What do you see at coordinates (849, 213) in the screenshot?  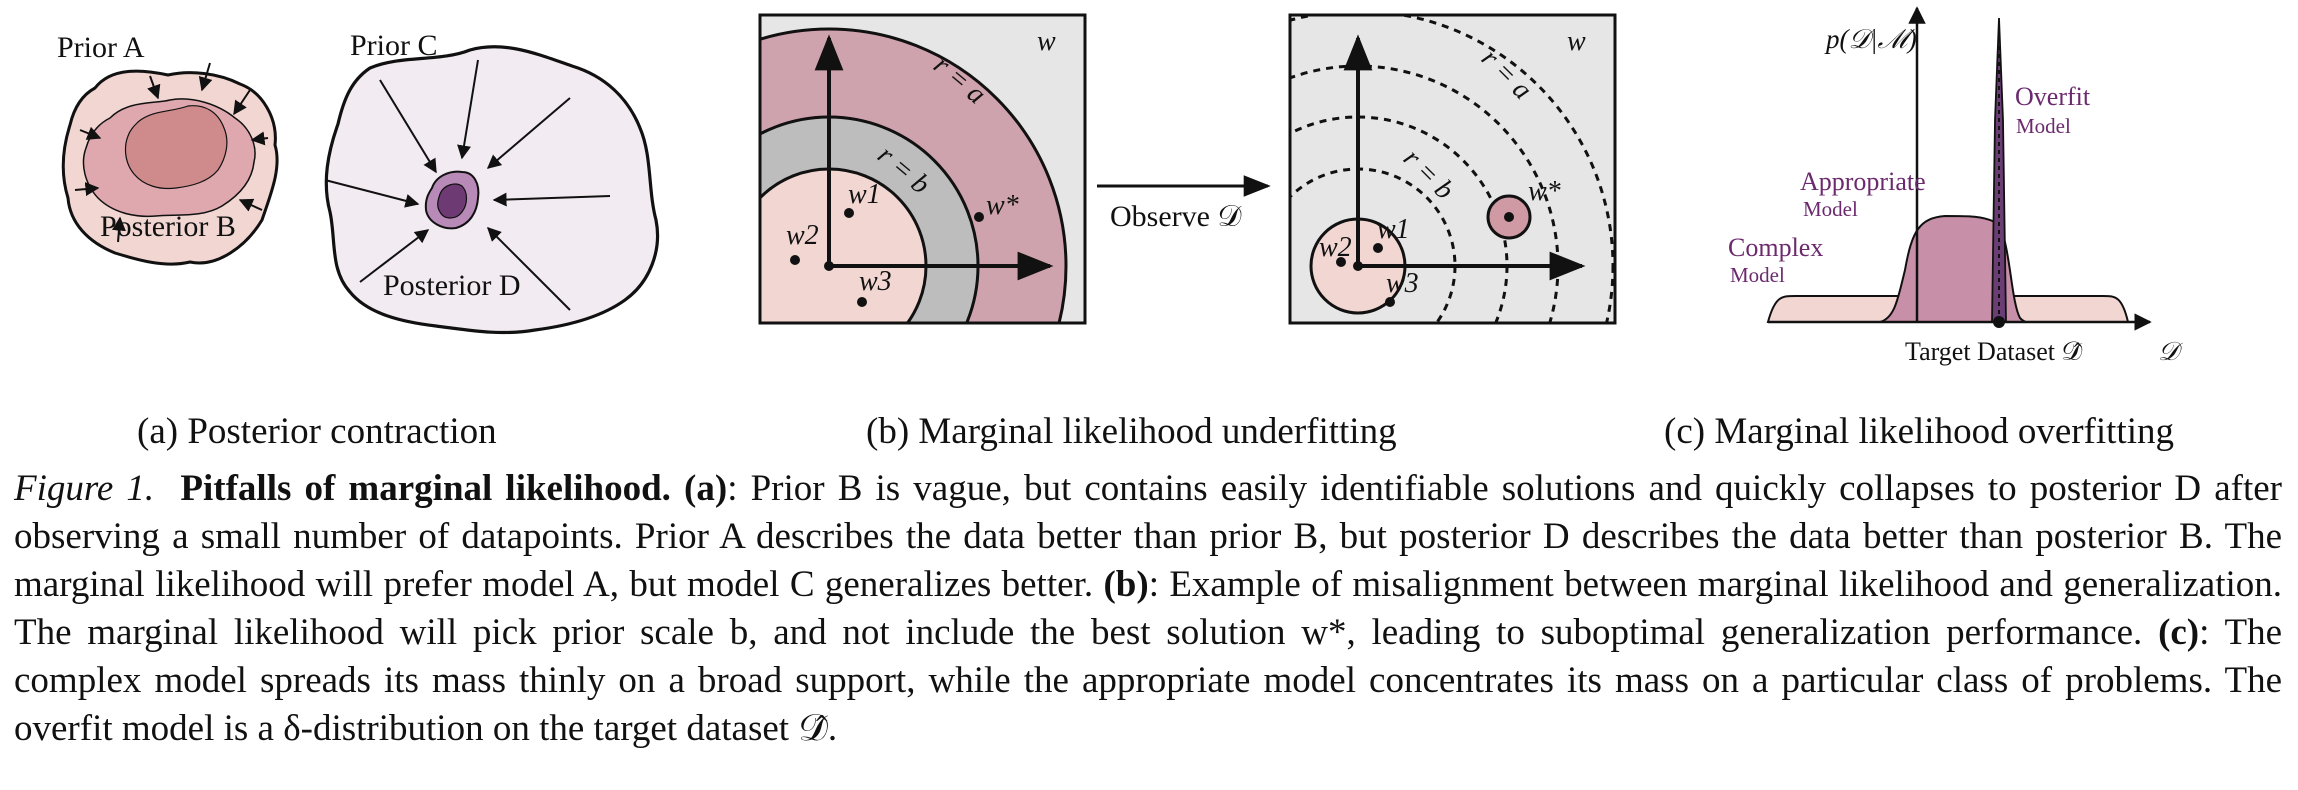 I see `w1-point` at bounding box center [849, 213].